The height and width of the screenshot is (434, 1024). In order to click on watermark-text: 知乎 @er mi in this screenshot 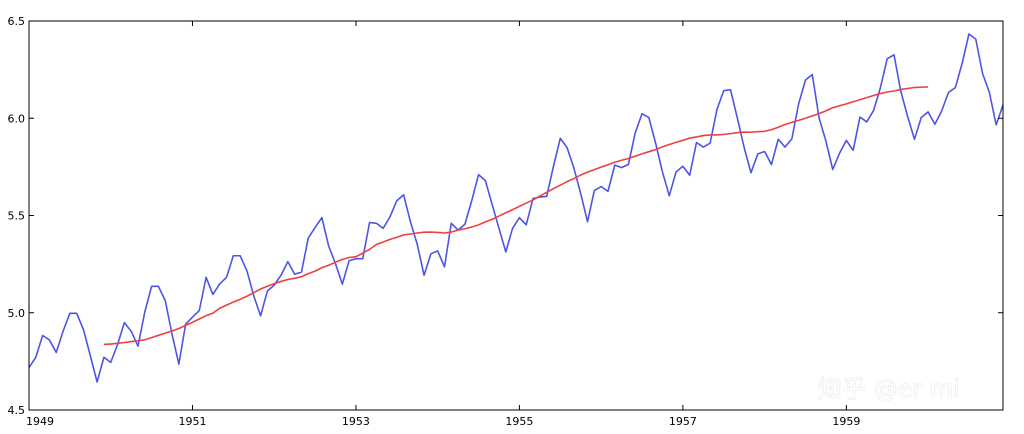, I will do `click(889, 389)`.